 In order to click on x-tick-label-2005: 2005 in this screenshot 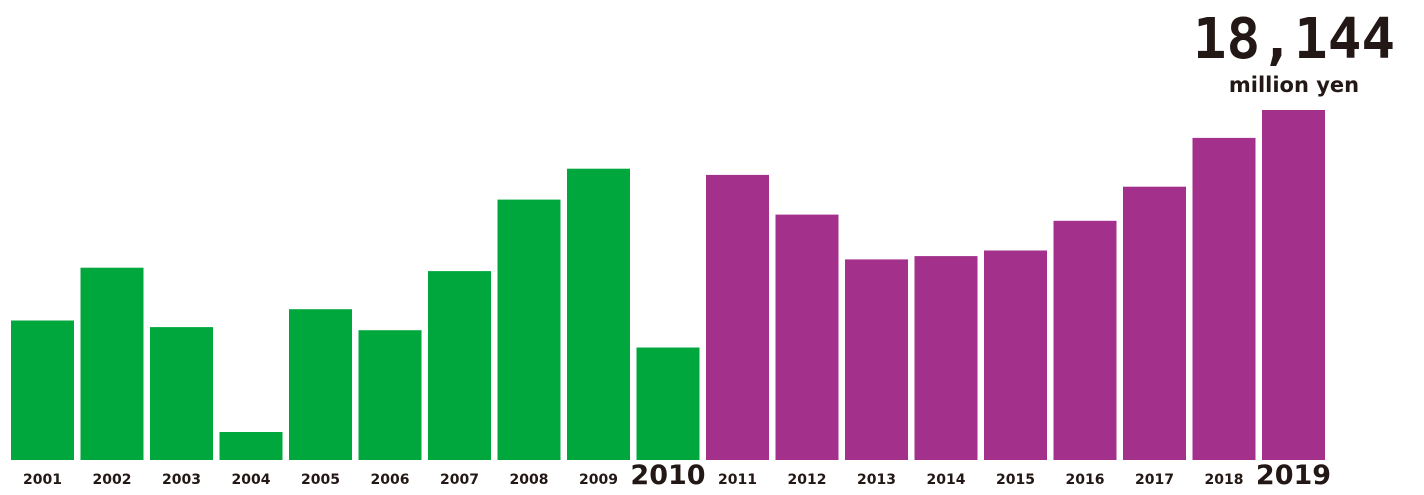, I will do `click(320, 480)`.